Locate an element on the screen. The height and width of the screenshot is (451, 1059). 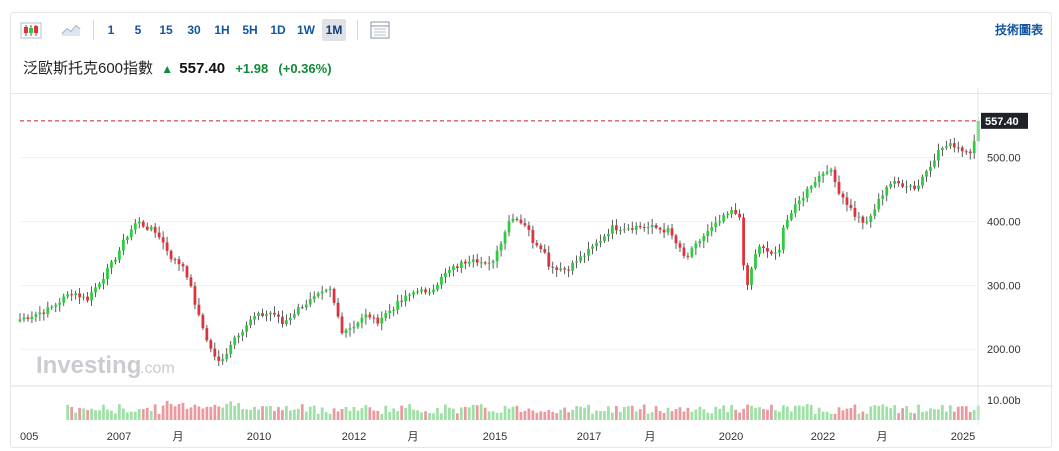
interval-5-button: 5 is located at coordinates (138, 30).